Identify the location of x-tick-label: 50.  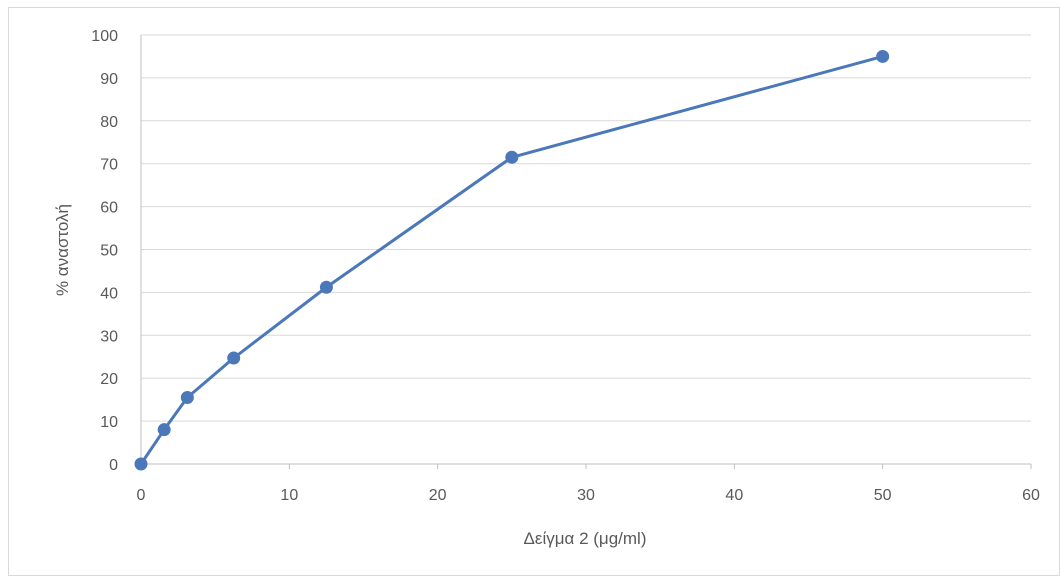
(883, 495).